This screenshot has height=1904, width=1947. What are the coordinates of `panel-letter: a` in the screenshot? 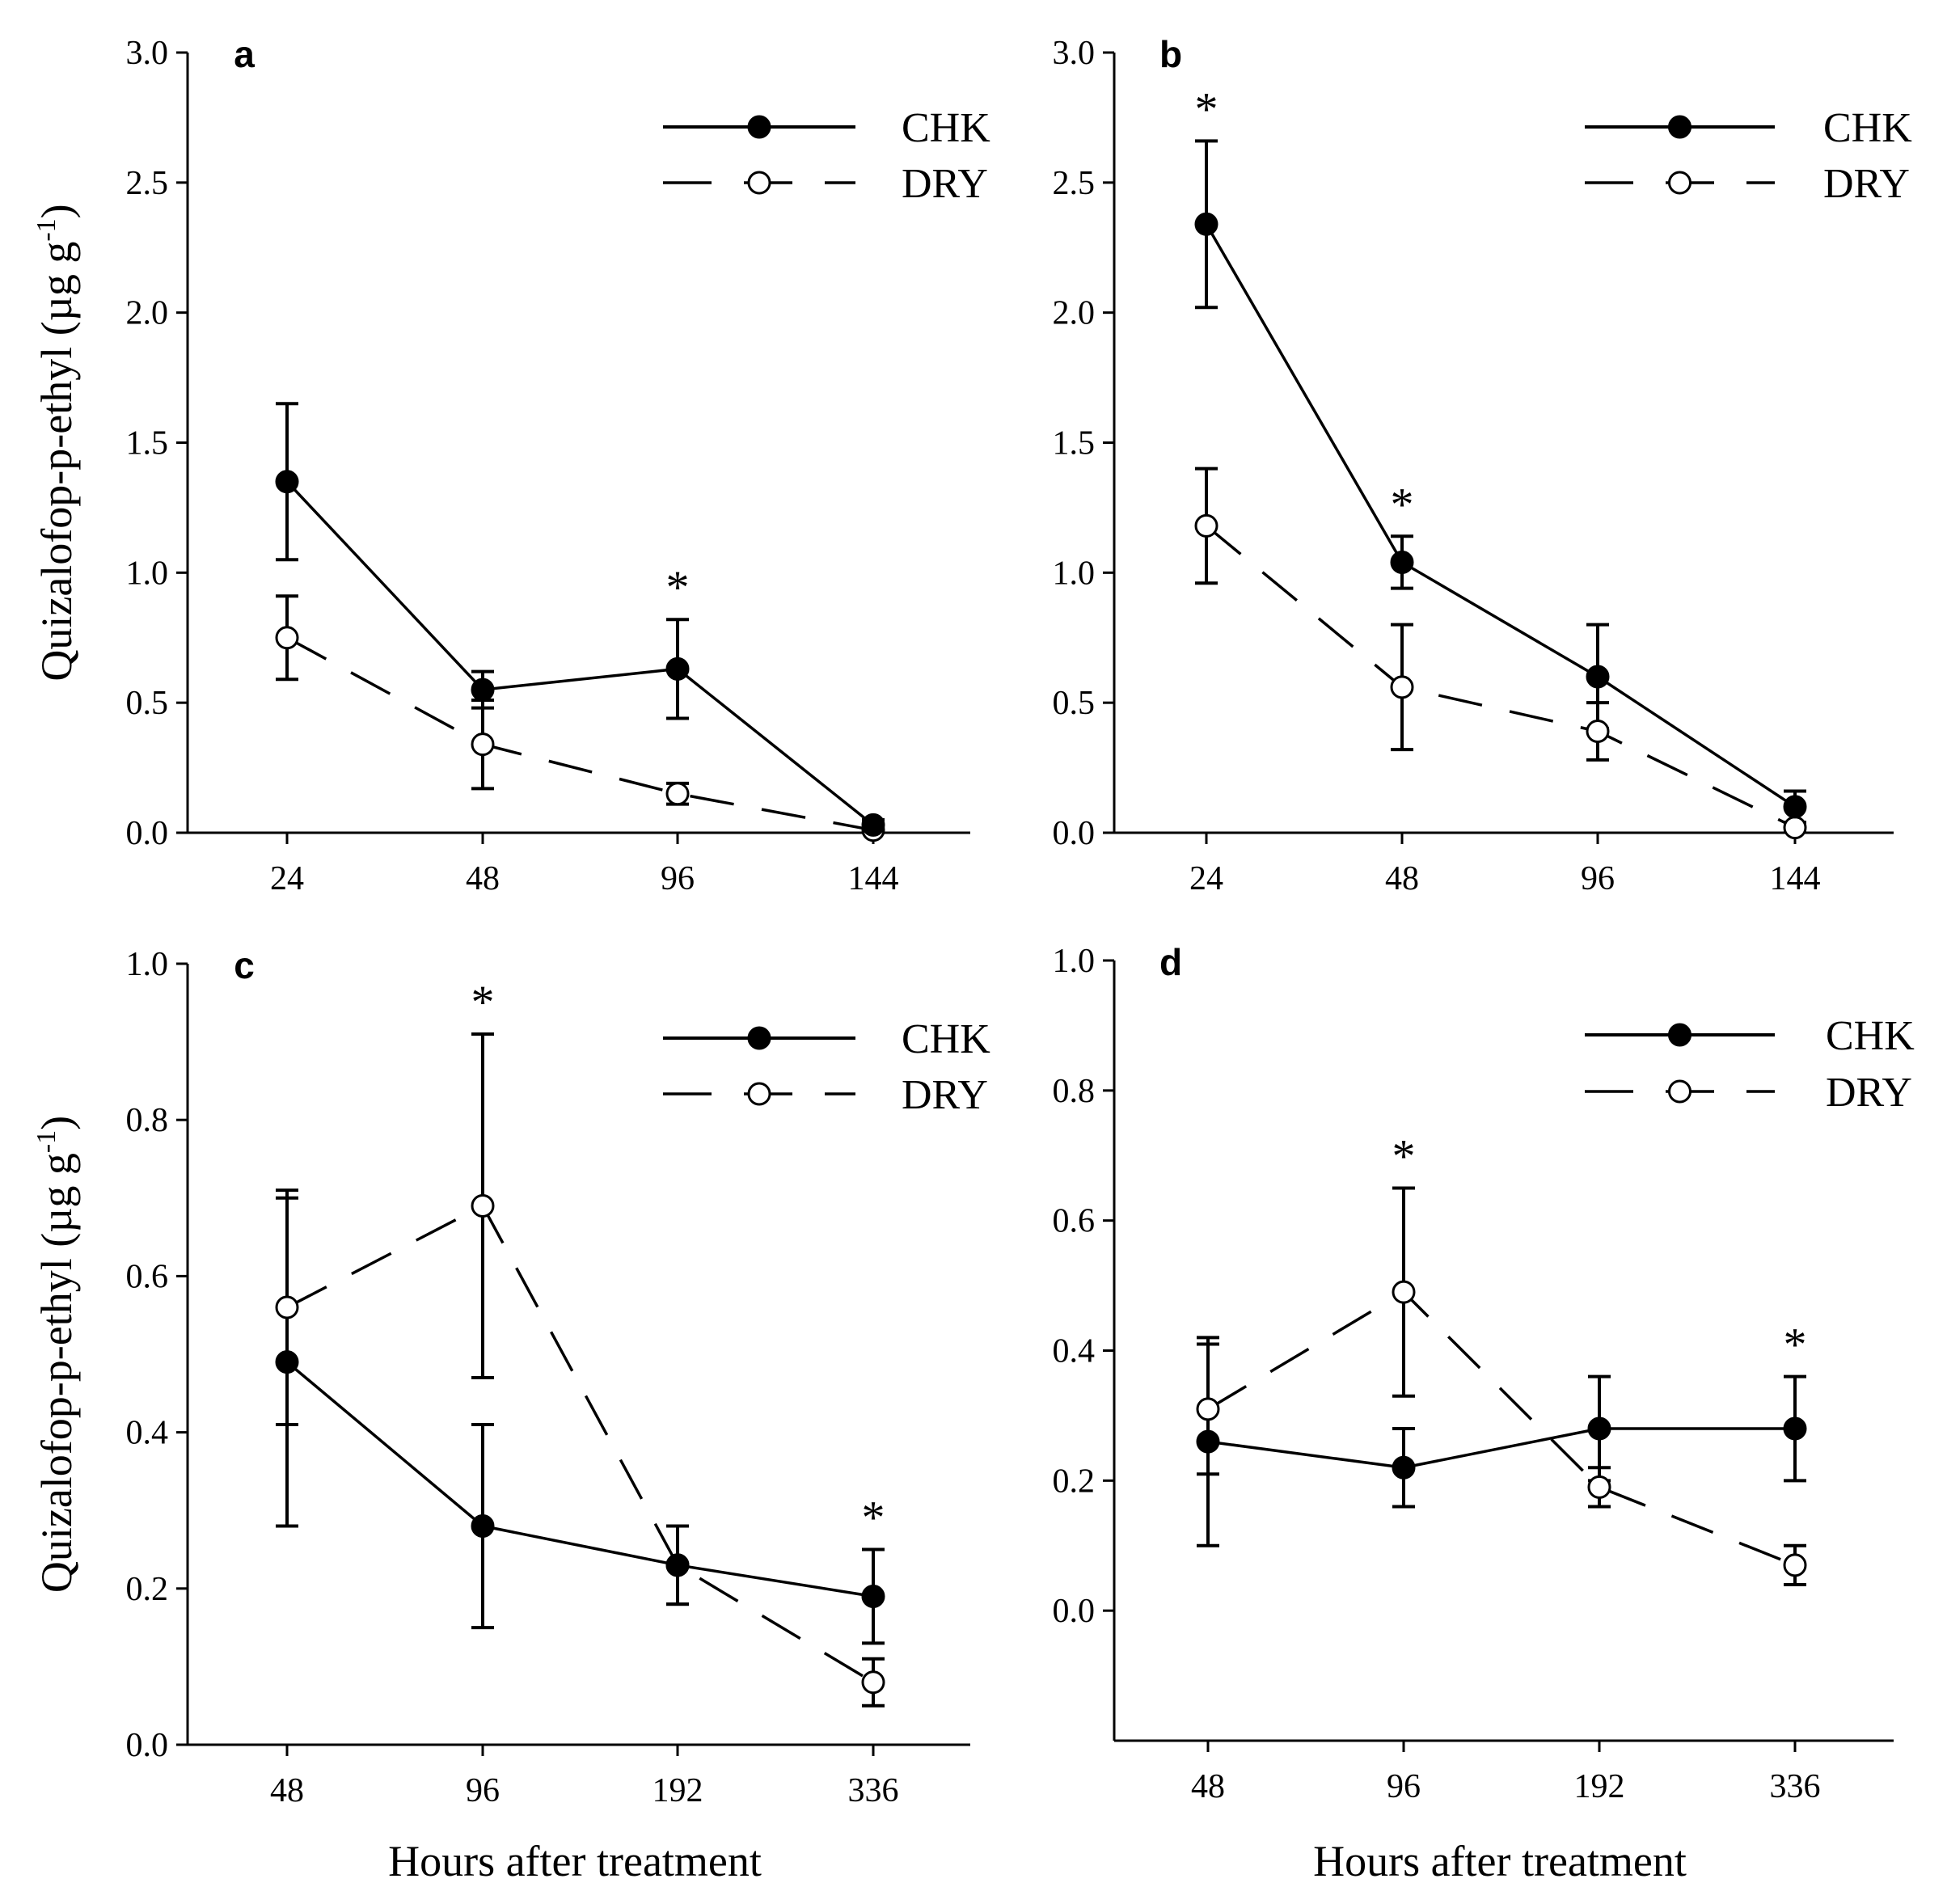 It's located at (244, 54).